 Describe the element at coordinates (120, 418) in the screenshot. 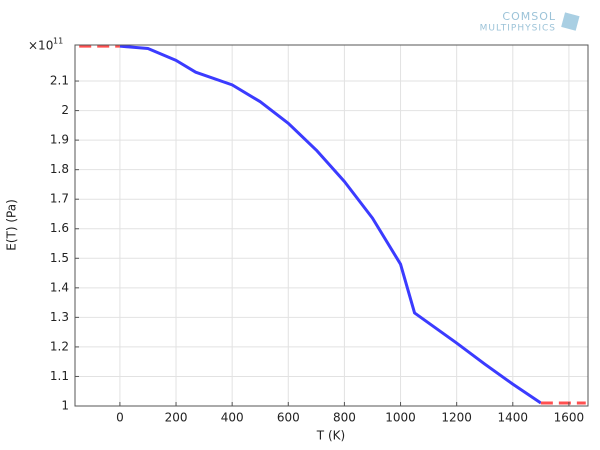

I see `x-tick-label: 0` at that location.